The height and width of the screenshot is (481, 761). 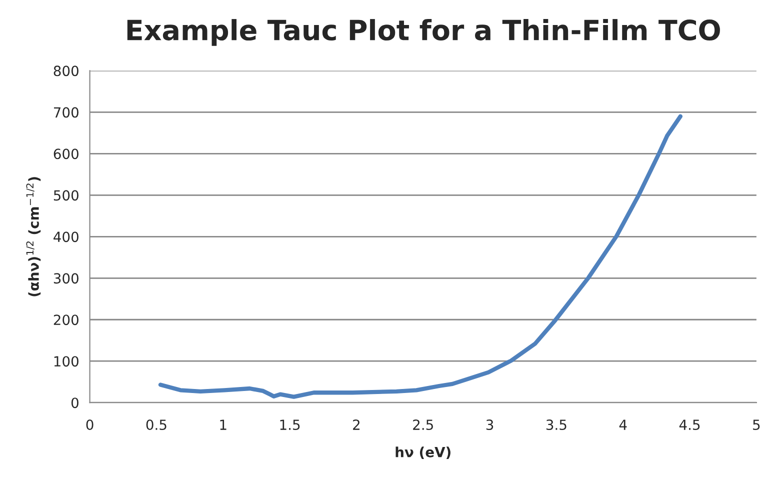 What do you see at coordinates (423, 452) in the screenshot?
I see `x-axis-title: hν (eV)` at bounding box center [423, 452].